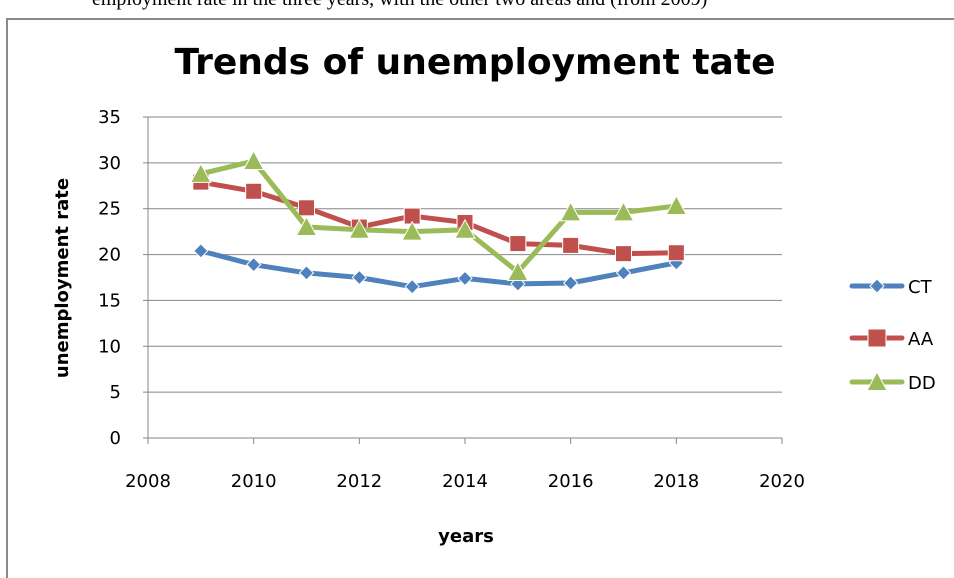 The width and height of the screenshot is (954, 578). I want to click on series-dd, so click(438, 215).